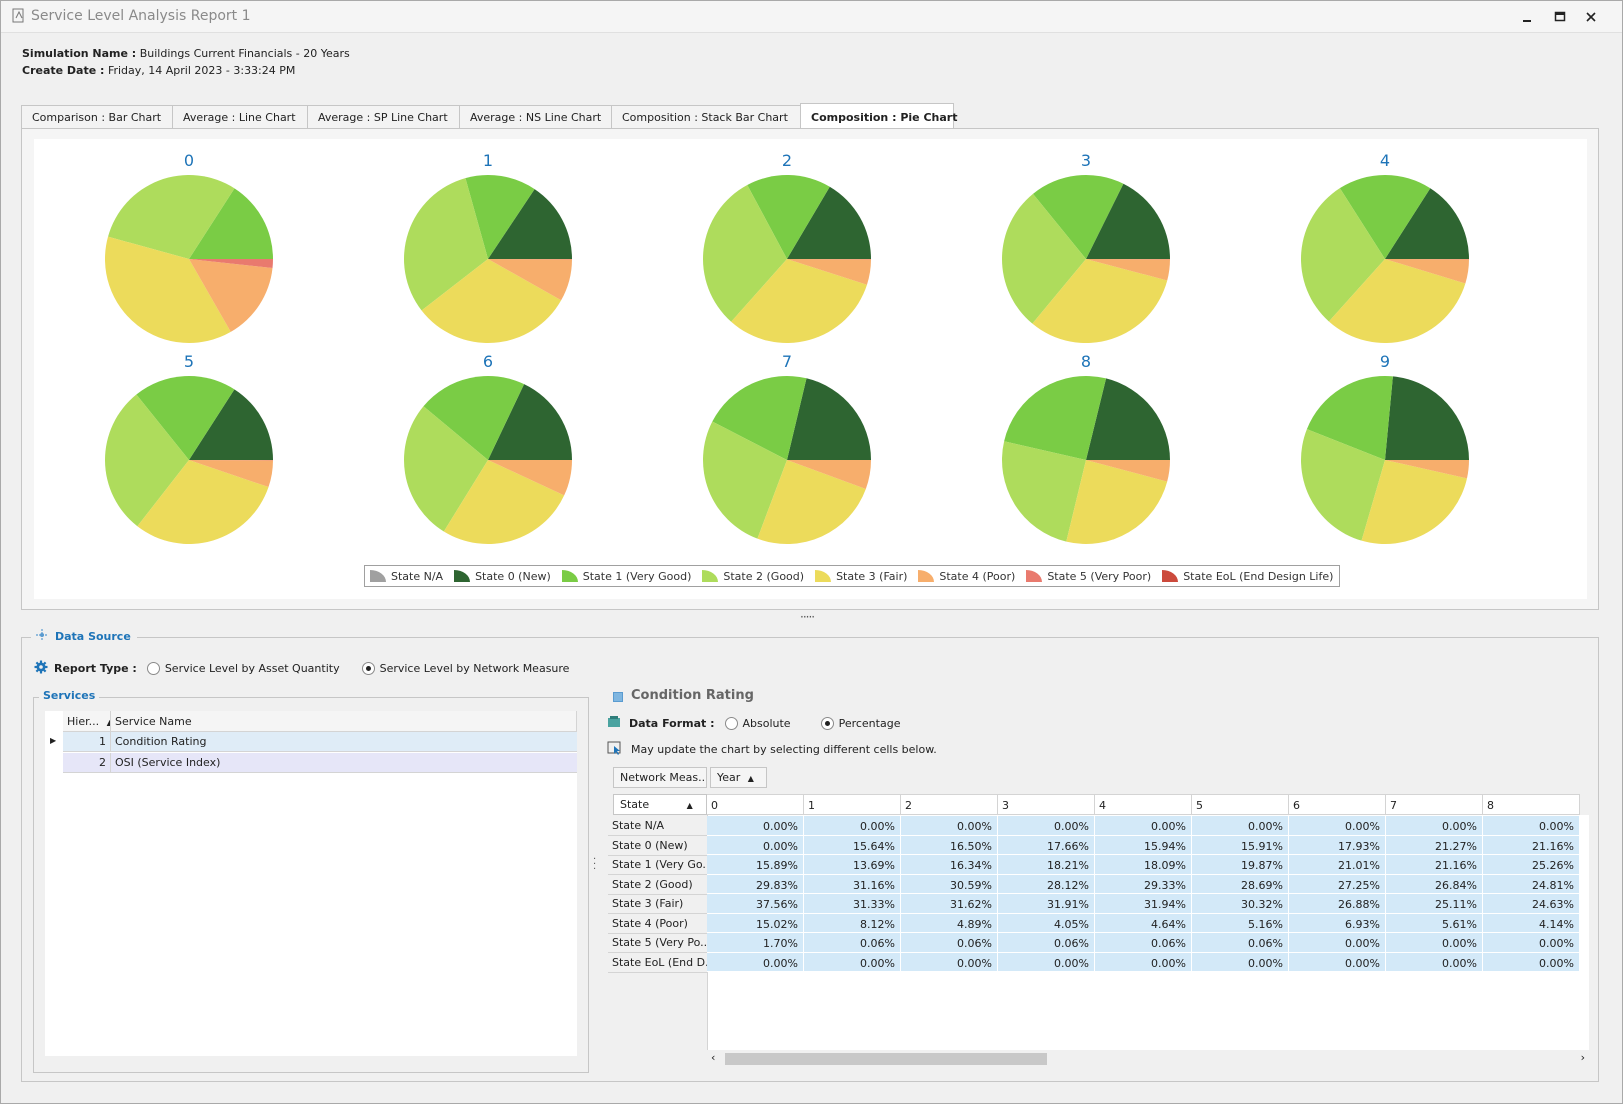 This screenshot has height=1104, width=1623. What do you see at coordinates (1240, 804) in the screenshot?
I see `year-column-header: 5` at bounding box center [1240, 804].